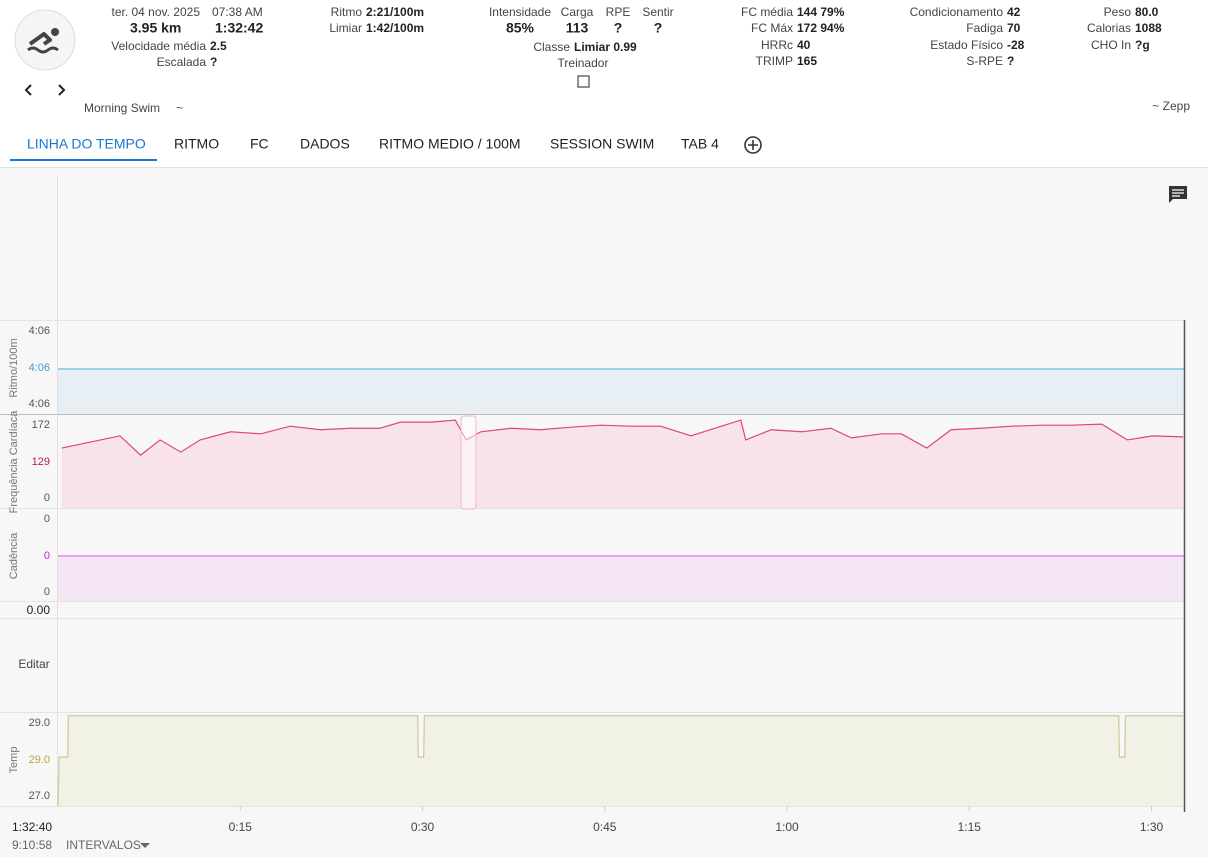 The height and width of the screenshot is (857, 1208). Describe the element at coordinates (577, 28) in the screenshot. I see `stat-value: 113` at that location.